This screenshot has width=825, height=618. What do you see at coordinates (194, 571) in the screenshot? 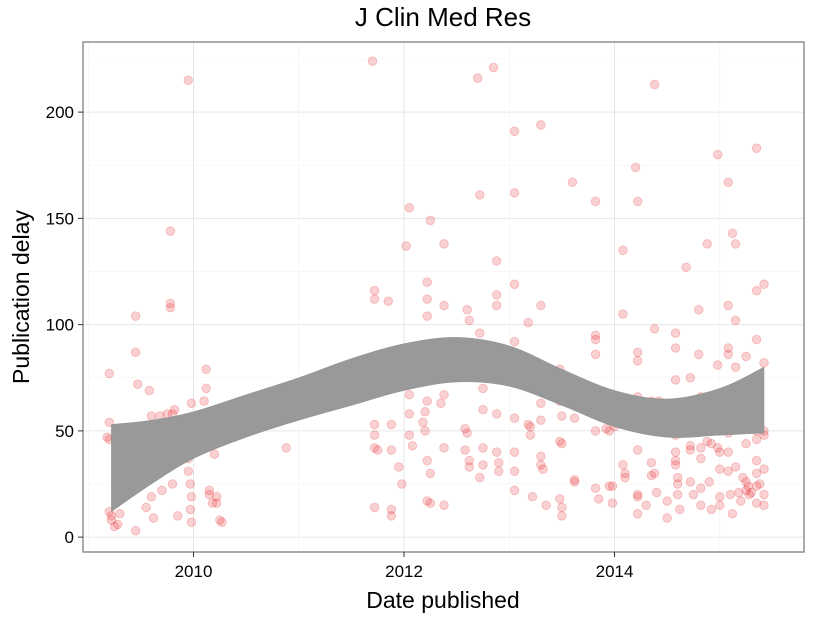
I see `x-tick-label: 2010` at bounding box center [194, 571].